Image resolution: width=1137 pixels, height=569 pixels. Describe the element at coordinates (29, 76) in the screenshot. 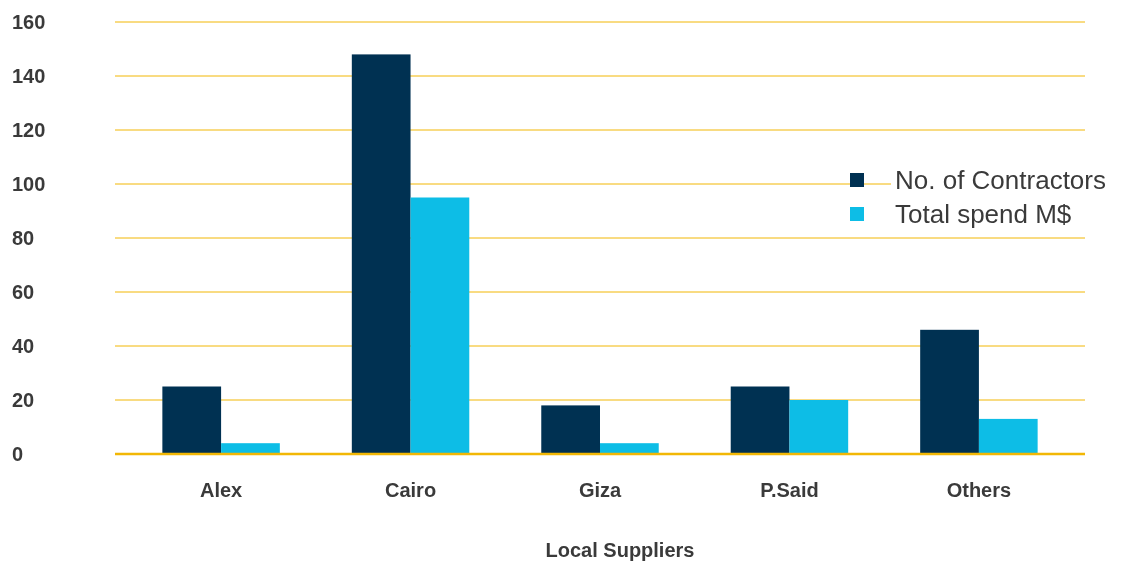

I see `y-tick-label: 140` at that location.